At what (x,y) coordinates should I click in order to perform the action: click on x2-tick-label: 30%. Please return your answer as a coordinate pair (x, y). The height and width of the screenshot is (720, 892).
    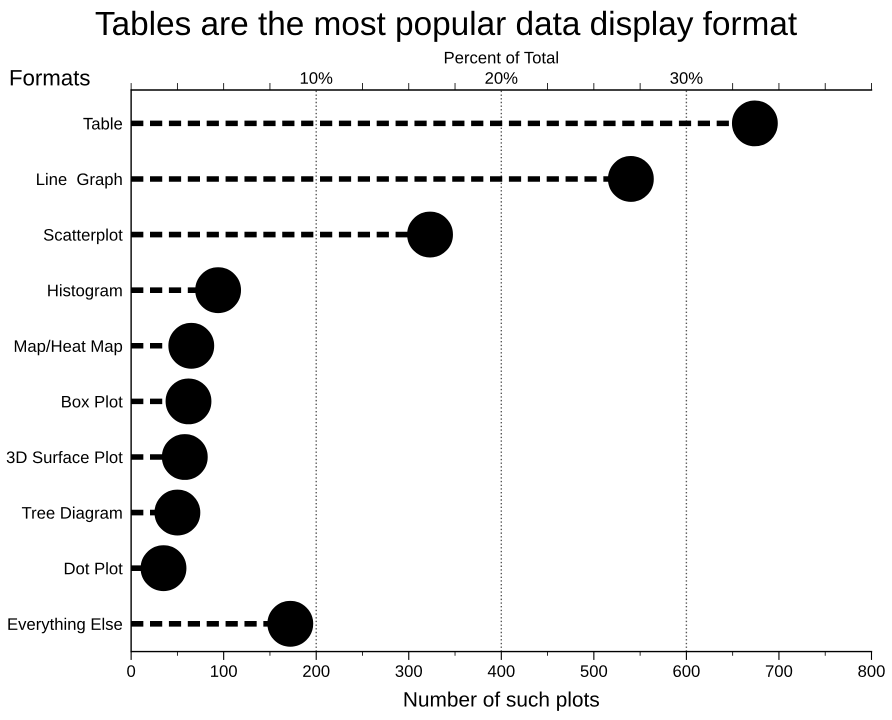
    Looking at the image, I should click on (686, 78).